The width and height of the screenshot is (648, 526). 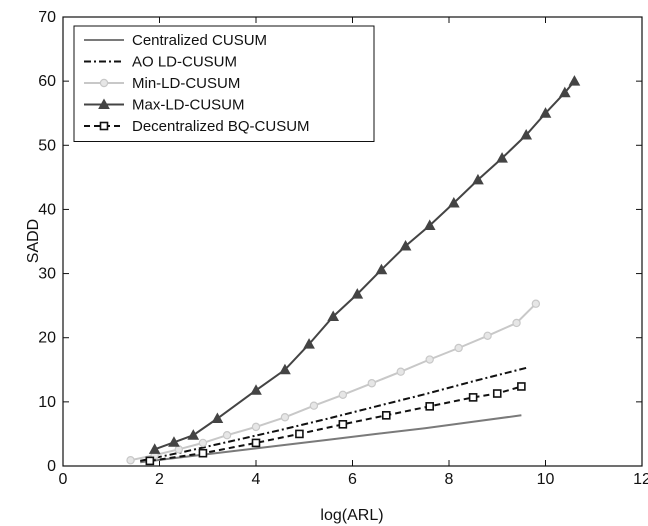 I want to click on y-tick-label: 30, so click(x=47, y=274).